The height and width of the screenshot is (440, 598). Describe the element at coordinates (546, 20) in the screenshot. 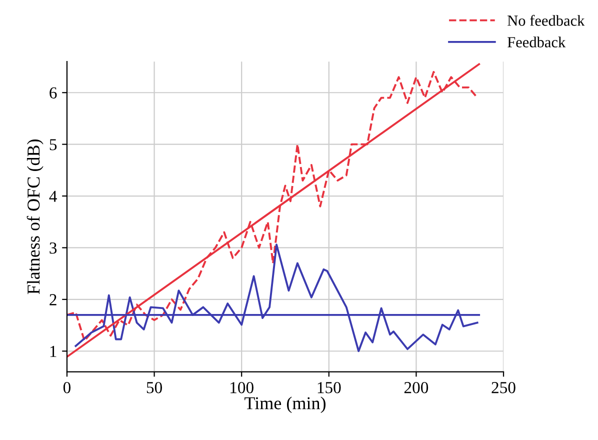

I see `legend-label: No feedback` at that location.